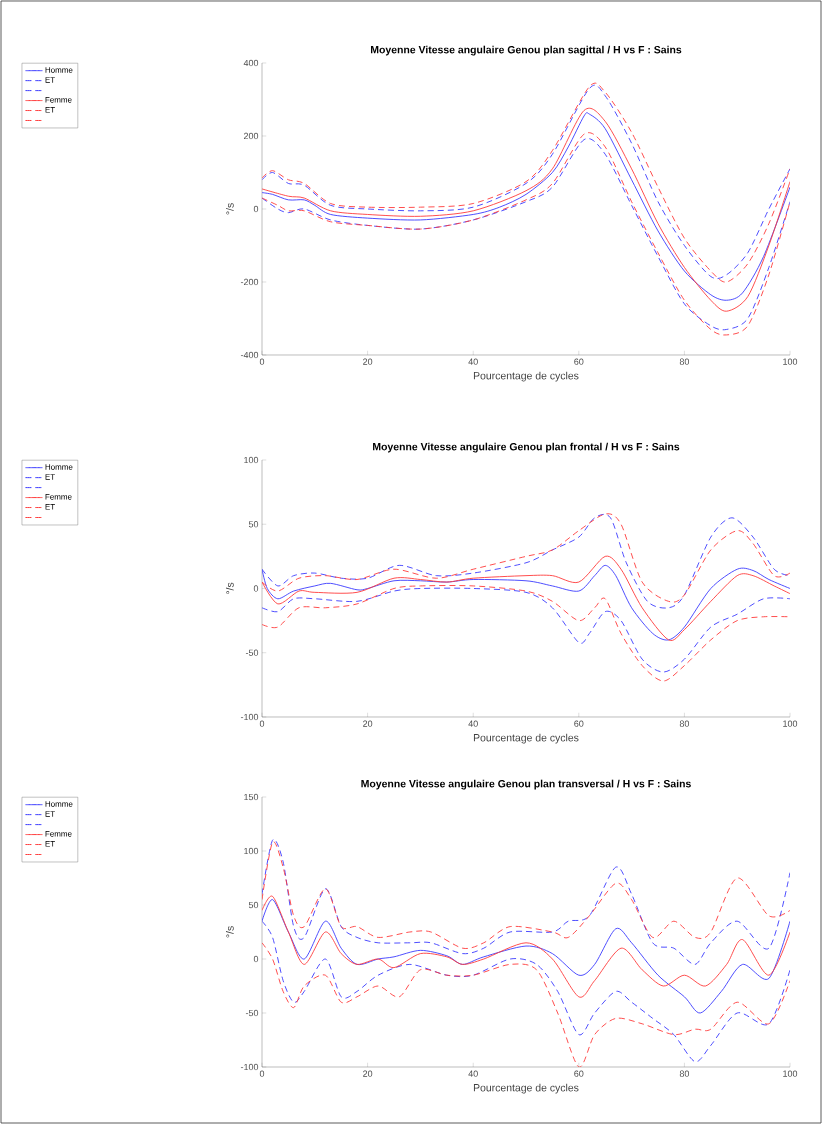 This screenshot has width=822, height=1124. What do you see at coordinates (251, 63) in the screenshot?
I see `y-tick-label: 400` at bounding box center [251, 63].